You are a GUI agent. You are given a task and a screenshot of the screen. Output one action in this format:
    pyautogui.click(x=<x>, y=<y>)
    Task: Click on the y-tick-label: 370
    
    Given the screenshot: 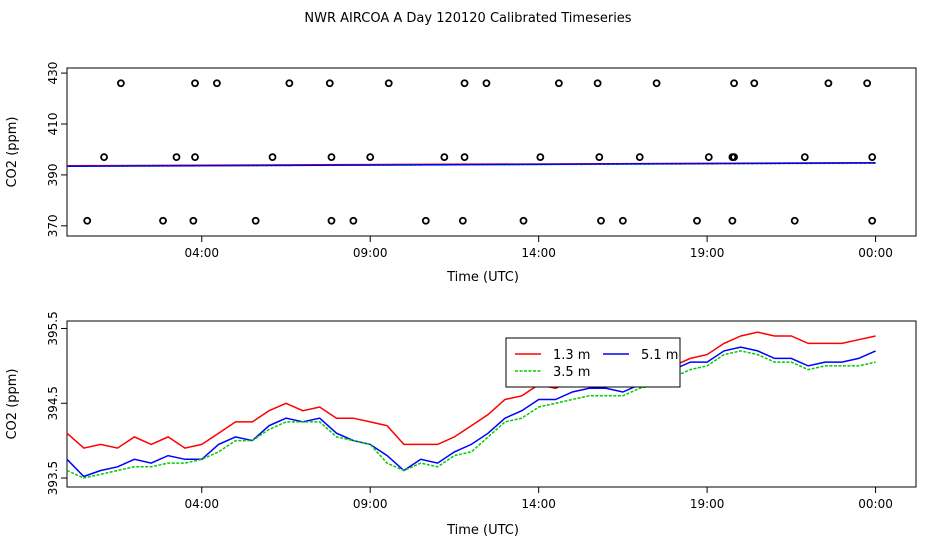 What is the action you would take?
    pyautogui.click(x=53, y=225)
    